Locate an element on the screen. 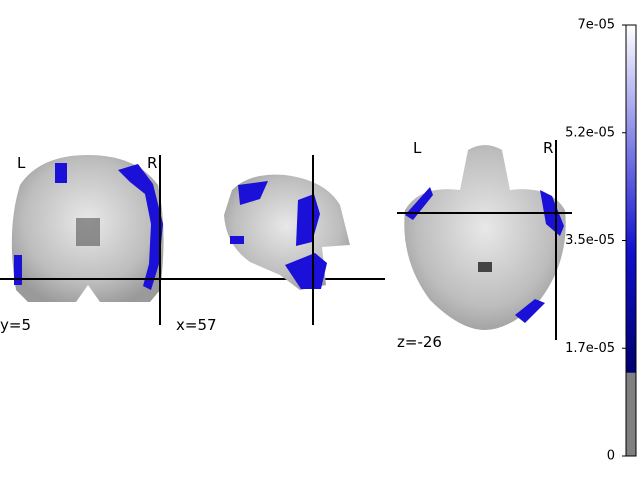  tick-label: 7e-05 is located at coordinates (596, 25).